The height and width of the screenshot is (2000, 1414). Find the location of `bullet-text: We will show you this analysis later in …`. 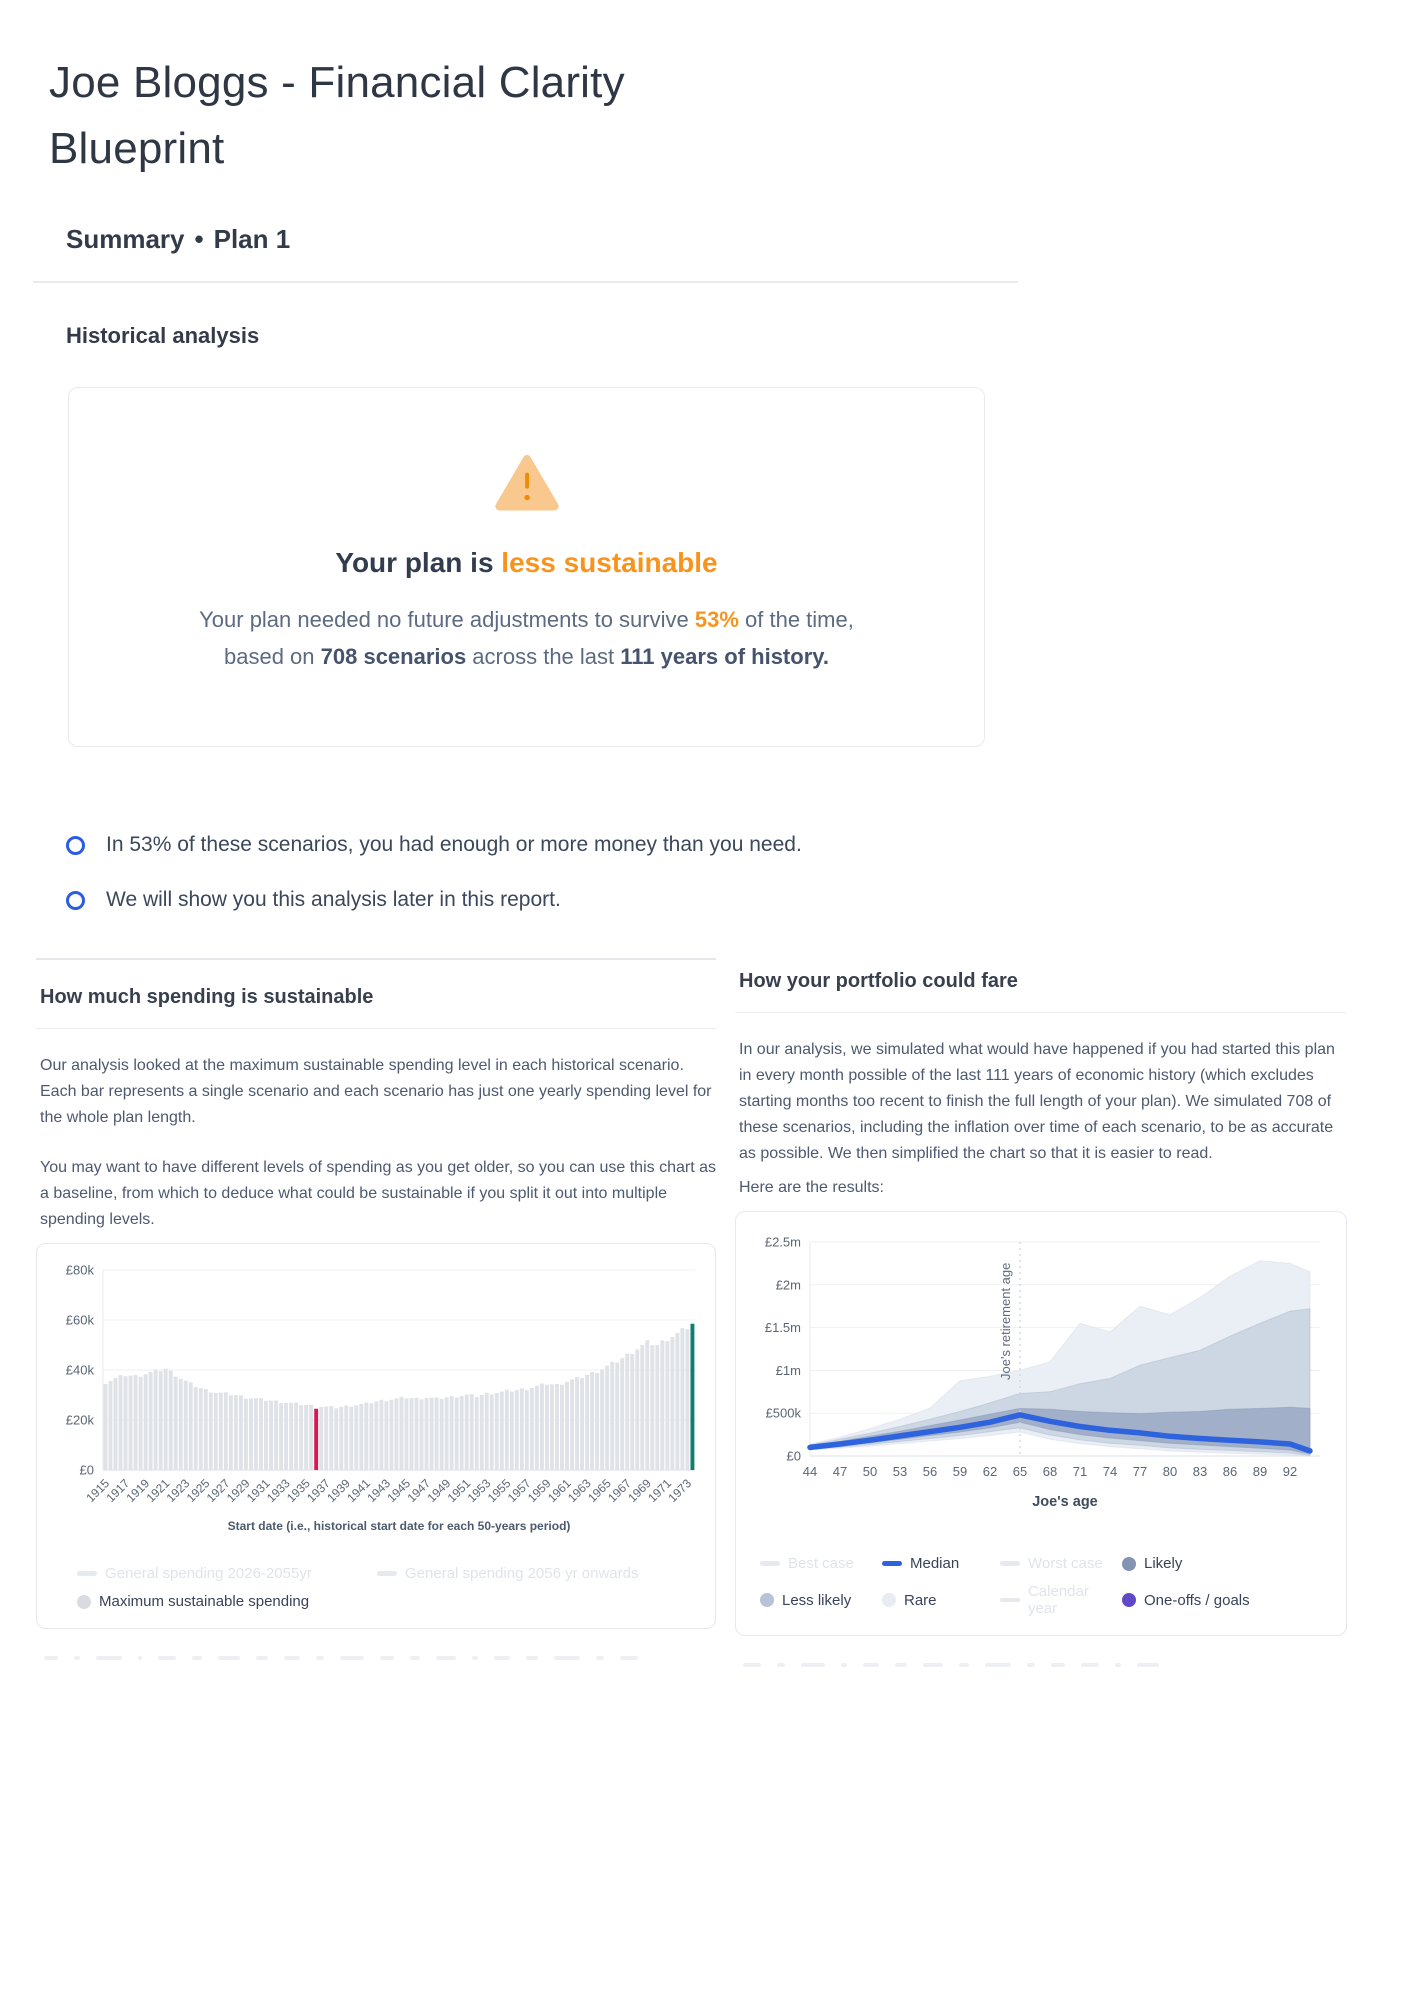

bullet-text: We will show you this analysis later in … is located at coordinates (333, 899).